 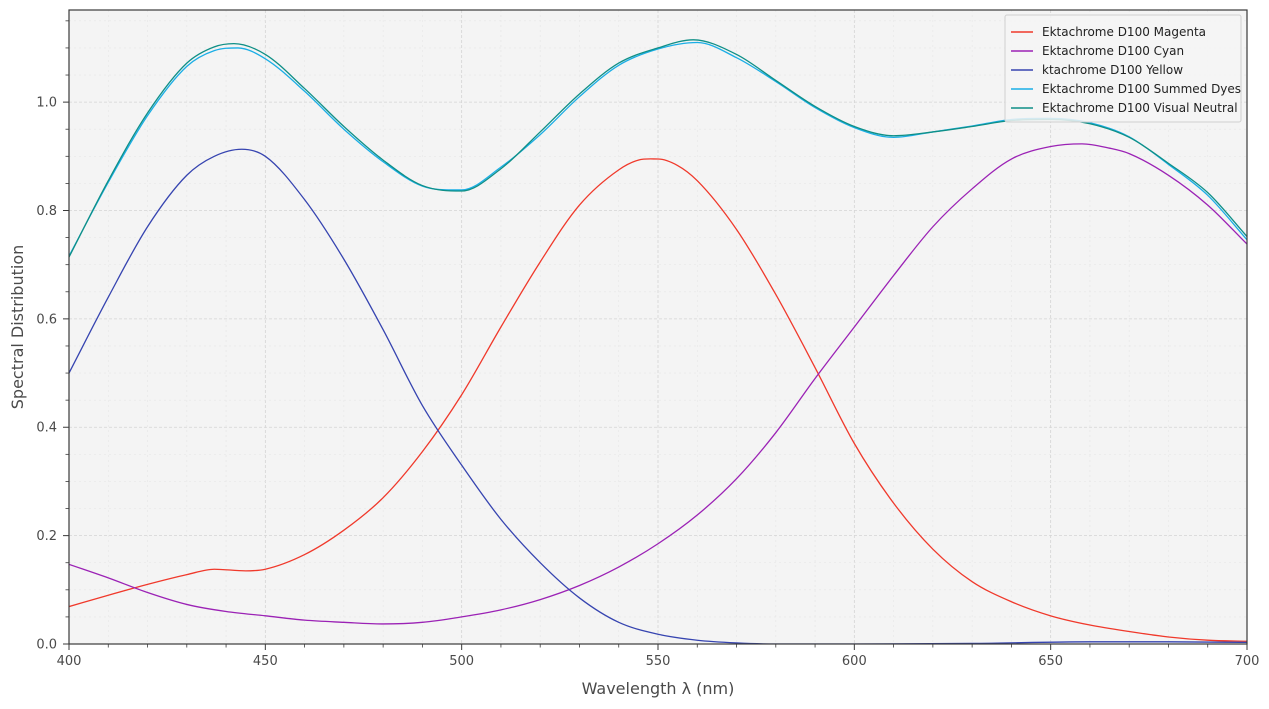 What do you see at coordinates (1113, 51) in the screenshot?
I see `legend-entry-label: Ektachrome D100 Cyan` at bounding box center [1113, 51].